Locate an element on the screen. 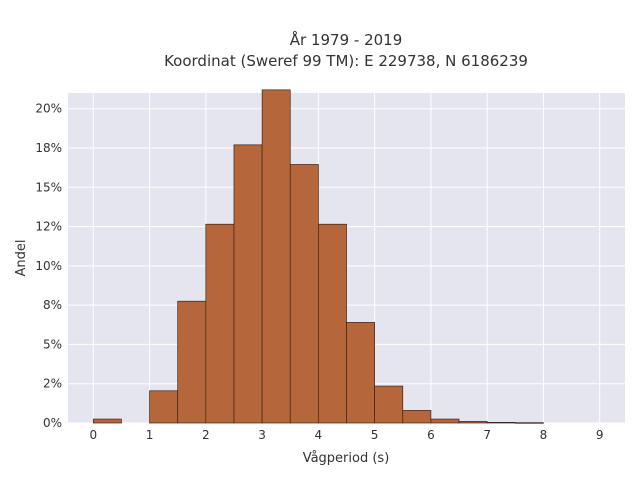  y-tick-labels: 0% 2% 5% 8% 10% 12% 15% 18% 20% is located at coordinates (48, 266).